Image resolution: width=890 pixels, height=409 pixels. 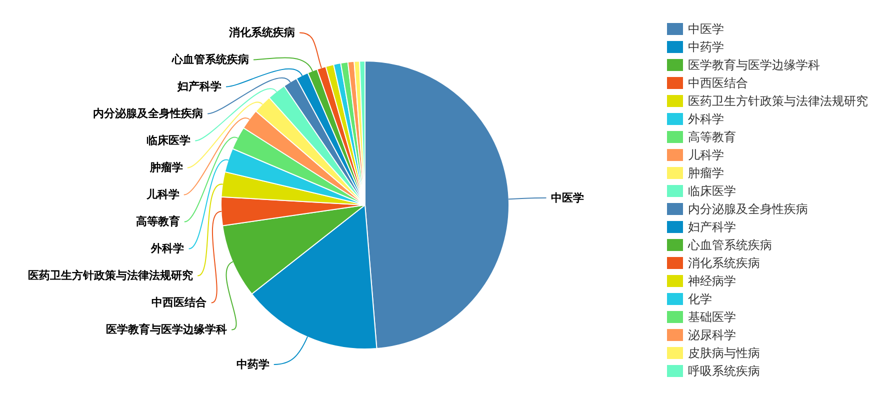 I want to click on slice-label: 高等教育, so click(x=158, y=221).